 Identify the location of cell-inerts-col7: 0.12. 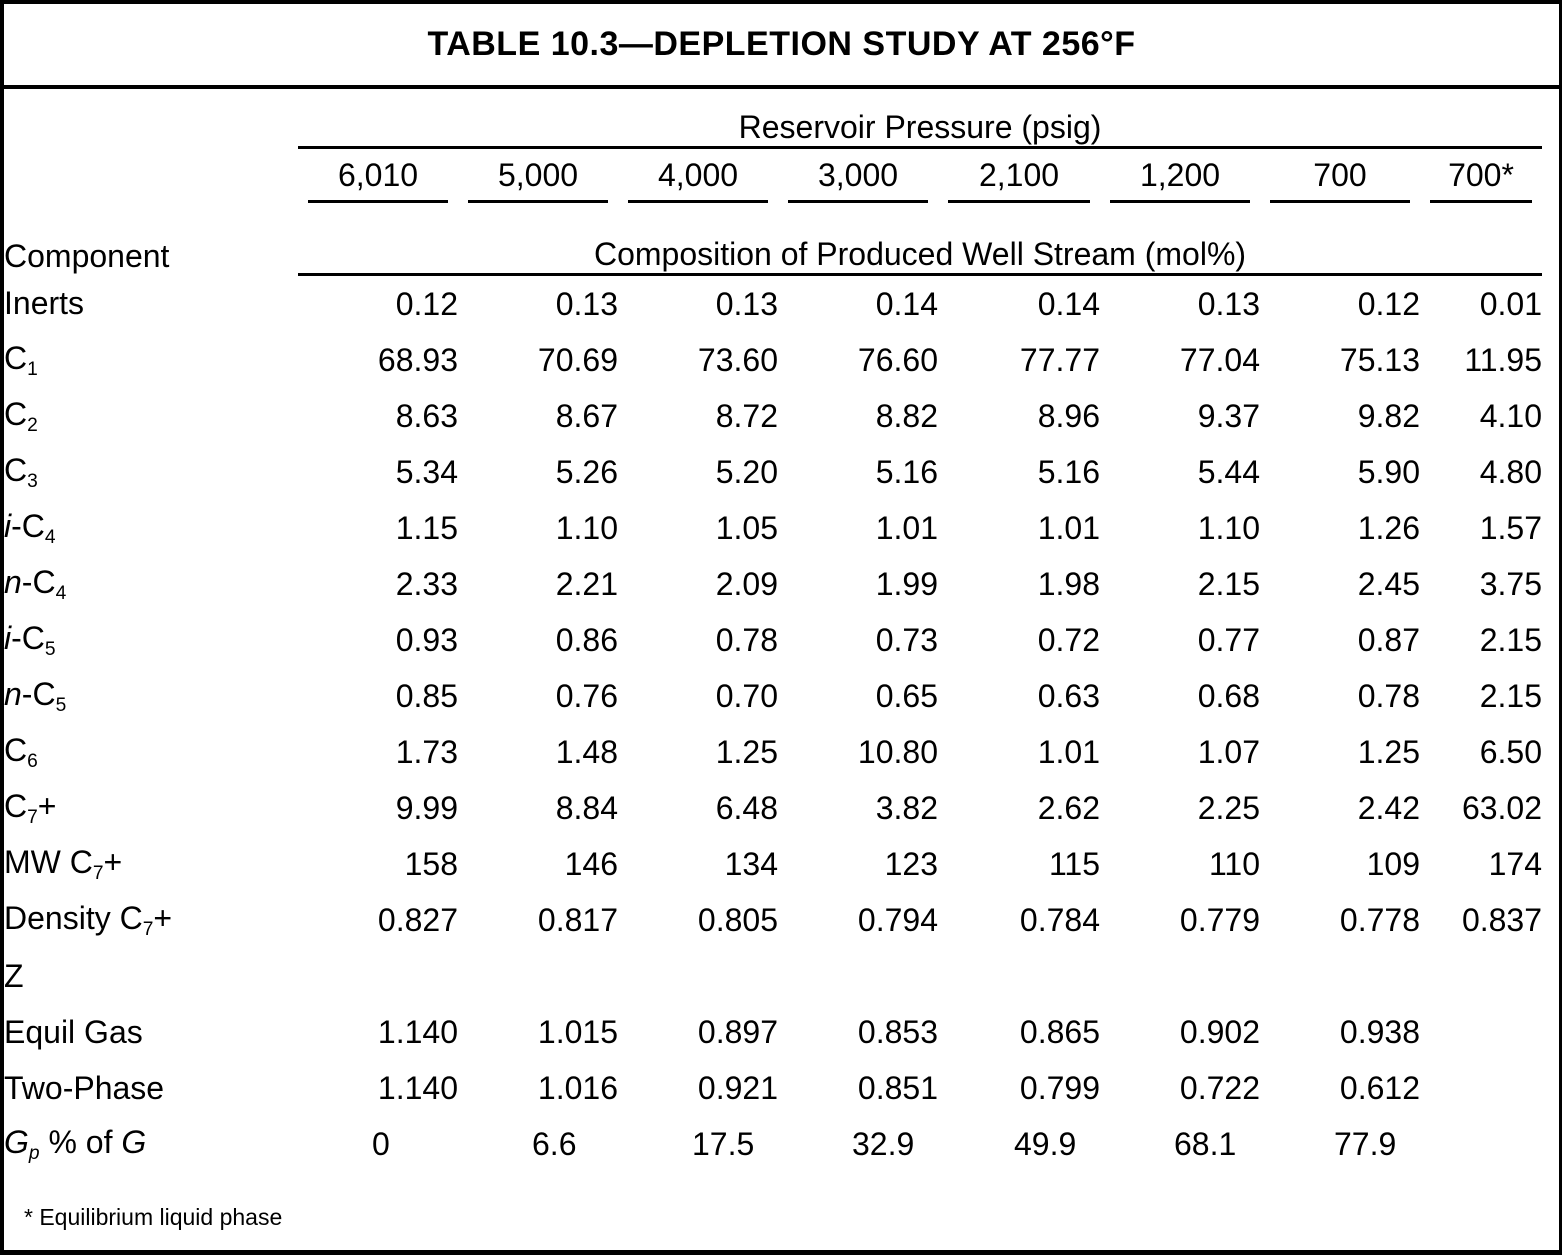
(1388, 303).